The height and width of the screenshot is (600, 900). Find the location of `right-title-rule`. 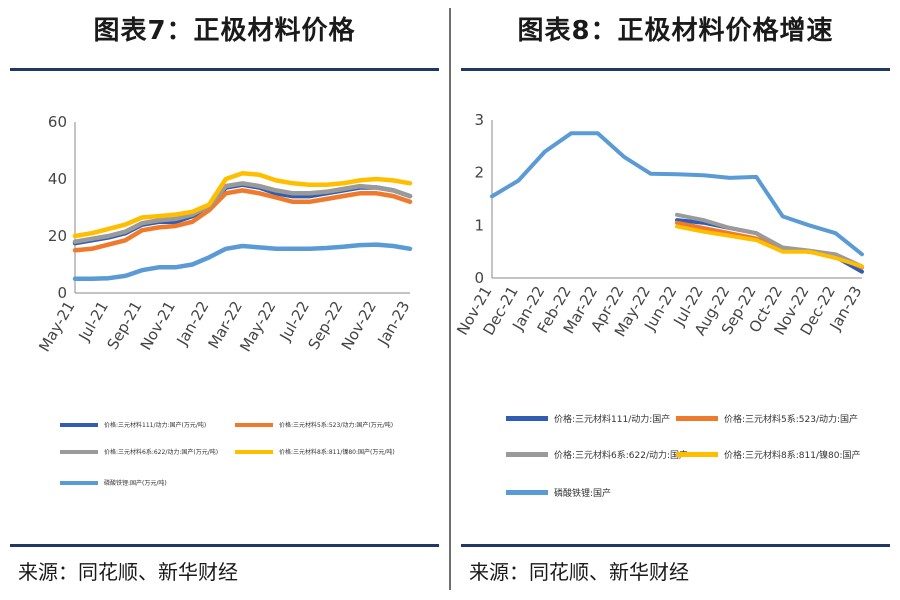

right-title-rule is located at coordinates (675, 69).